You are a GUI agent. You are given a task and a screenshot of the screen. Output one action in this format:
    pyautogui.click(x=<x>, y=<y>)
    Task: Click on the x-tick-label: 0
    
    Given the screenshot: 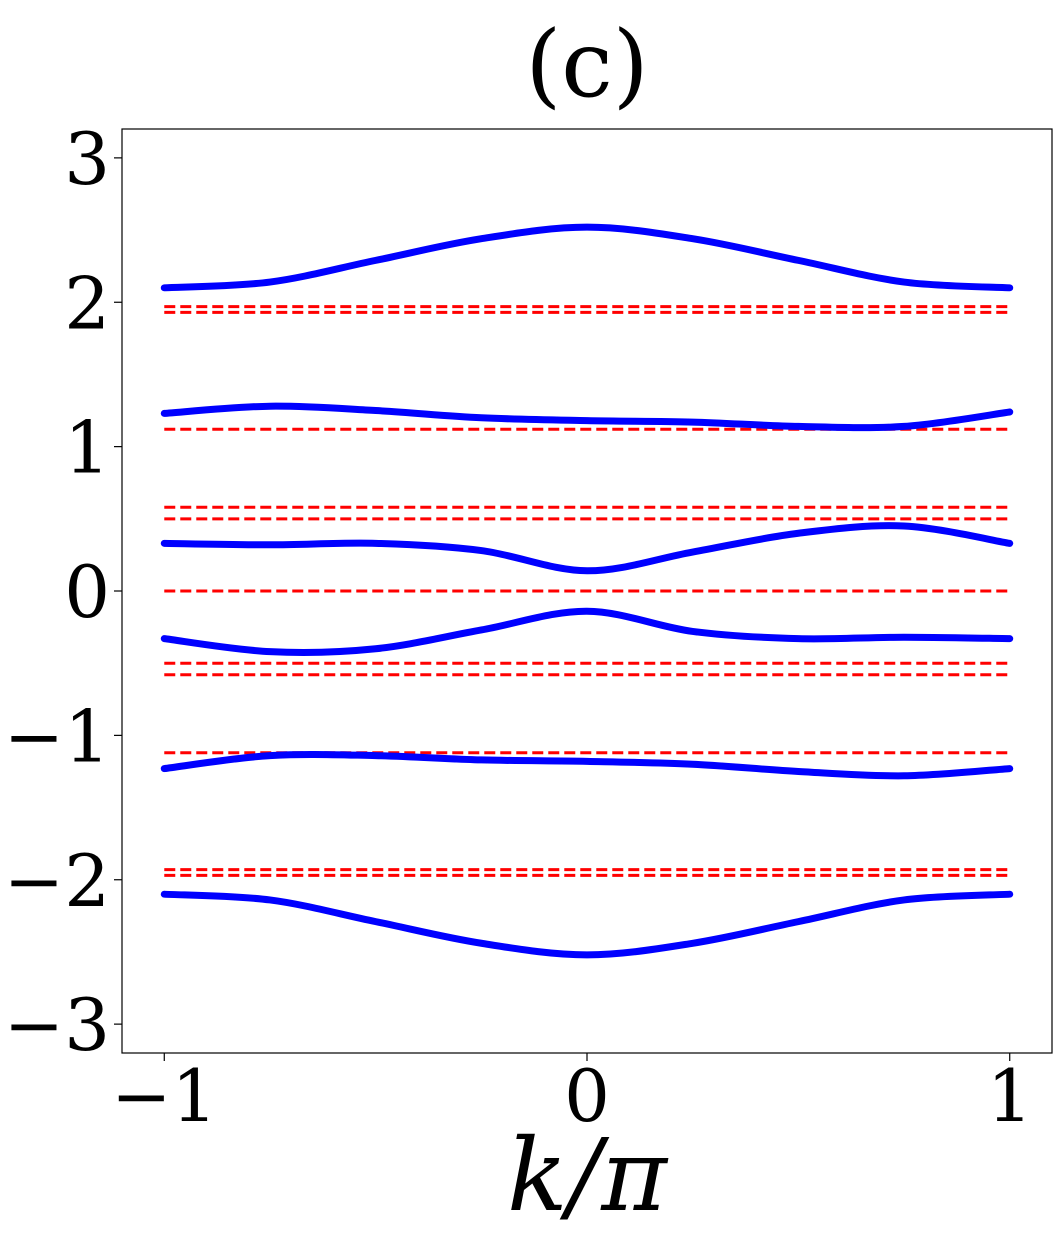 What is the action you would take?
    pyautogui.click(x=587, y=1096)
    